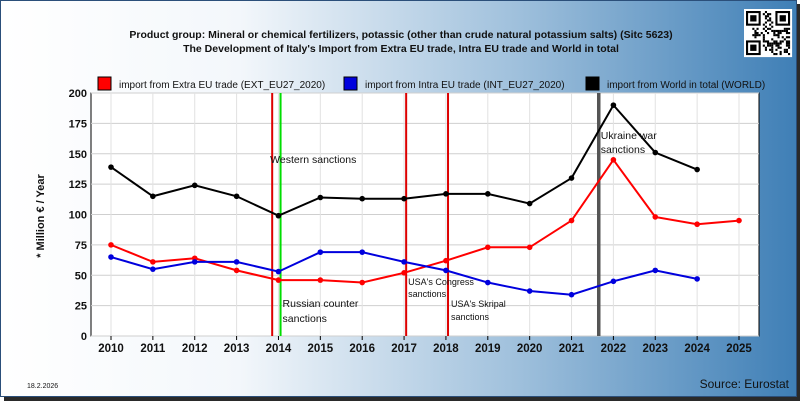  Describe the element at coordinates (321, 311) in the screenshot. I see `annotation-label: Russian counter sanctions` at that location.